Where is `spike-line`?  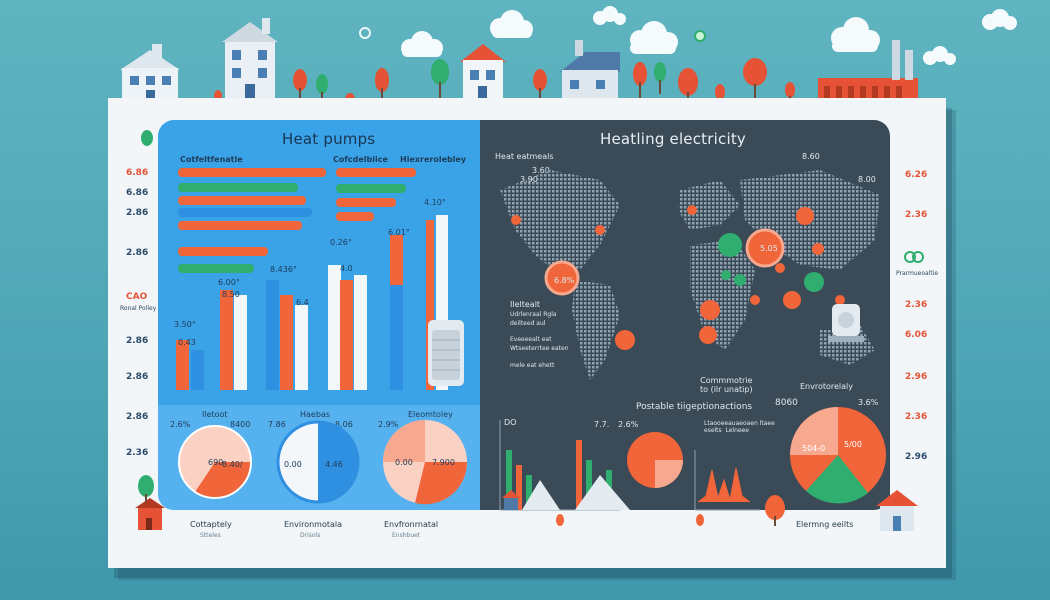 spike-line is located at coordinates (724, 485).